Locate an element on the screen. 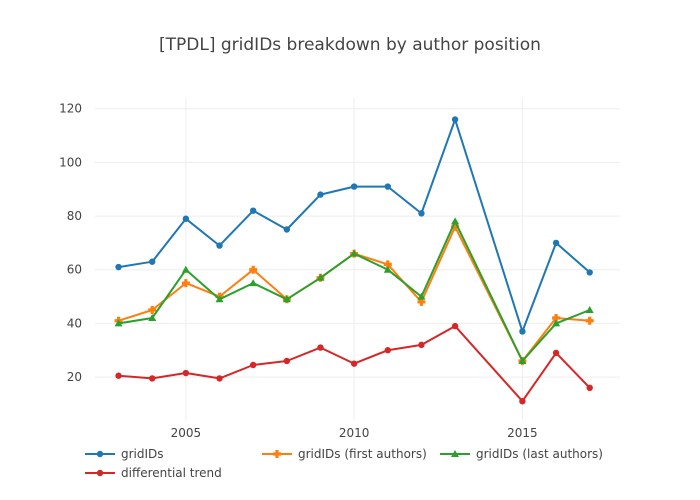 This screenshot has width=700, height=500. y-tick-label: 60 is located at coordinates (74, 270).